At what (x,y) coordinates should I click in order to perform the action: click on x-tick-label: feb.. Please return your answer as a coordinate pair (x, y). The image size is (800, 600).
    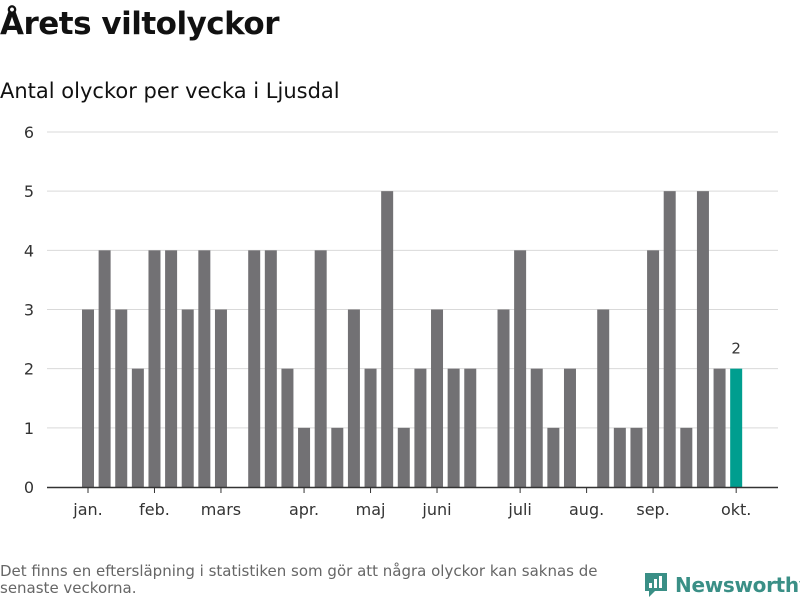
    Looking at the image, I should click on (154, 509).